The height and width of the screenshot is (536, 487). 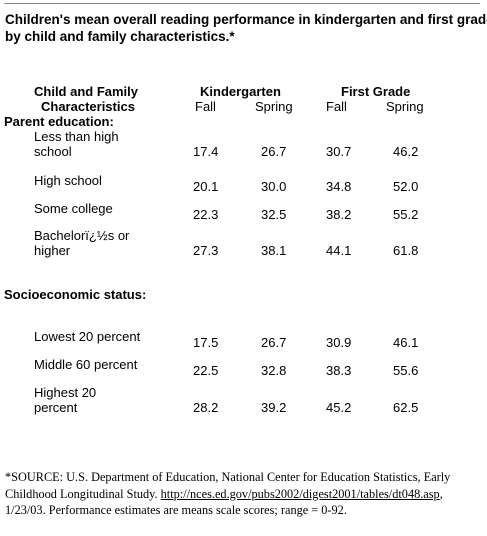 What do you see at coordinates (206, 250) in the screenshot?
I see `k-fall-value: 27.3` at bounding box center [206, 250].